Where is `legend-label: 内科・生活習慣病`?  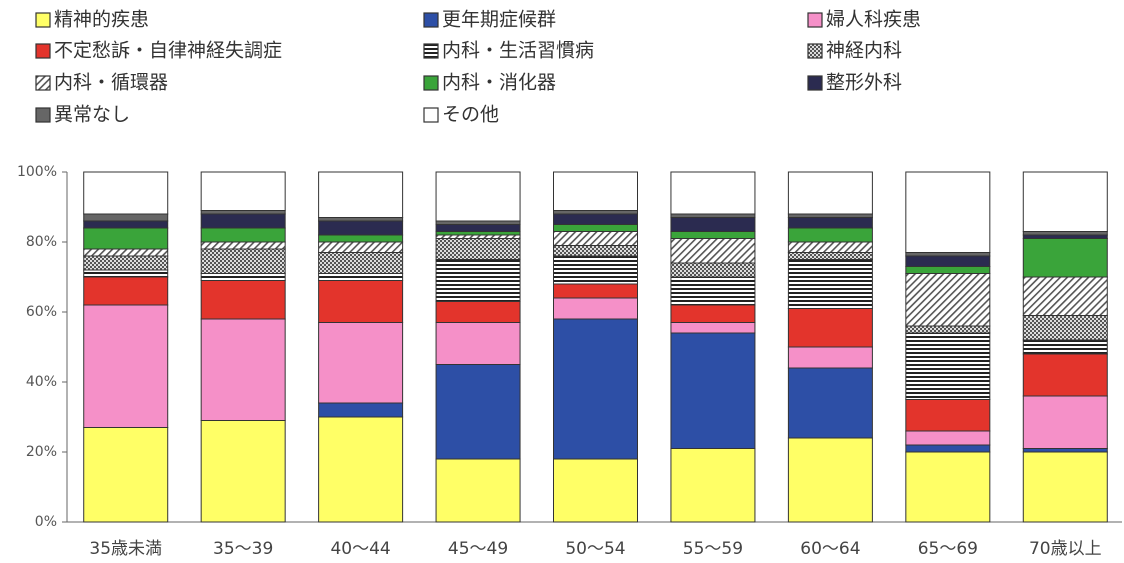 legend-label: 内科・生活習慣病 is located at coordinates (518, 51).